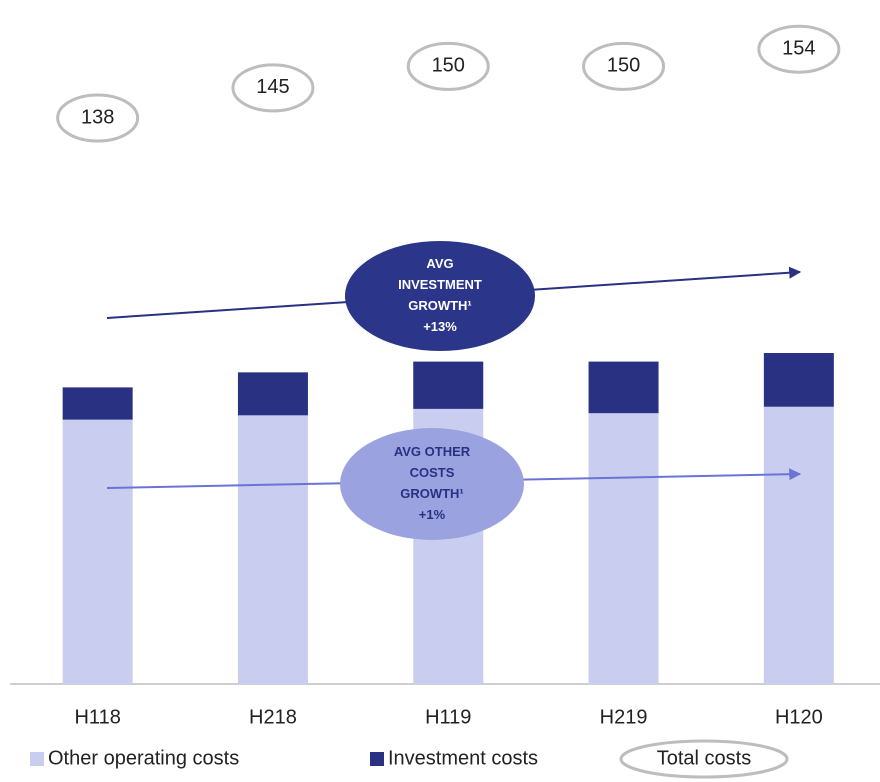  What do you see at coordinates (439, 263) in the screenshot?
I see `annotation-text: AVG` at bounding box center [439, 263].